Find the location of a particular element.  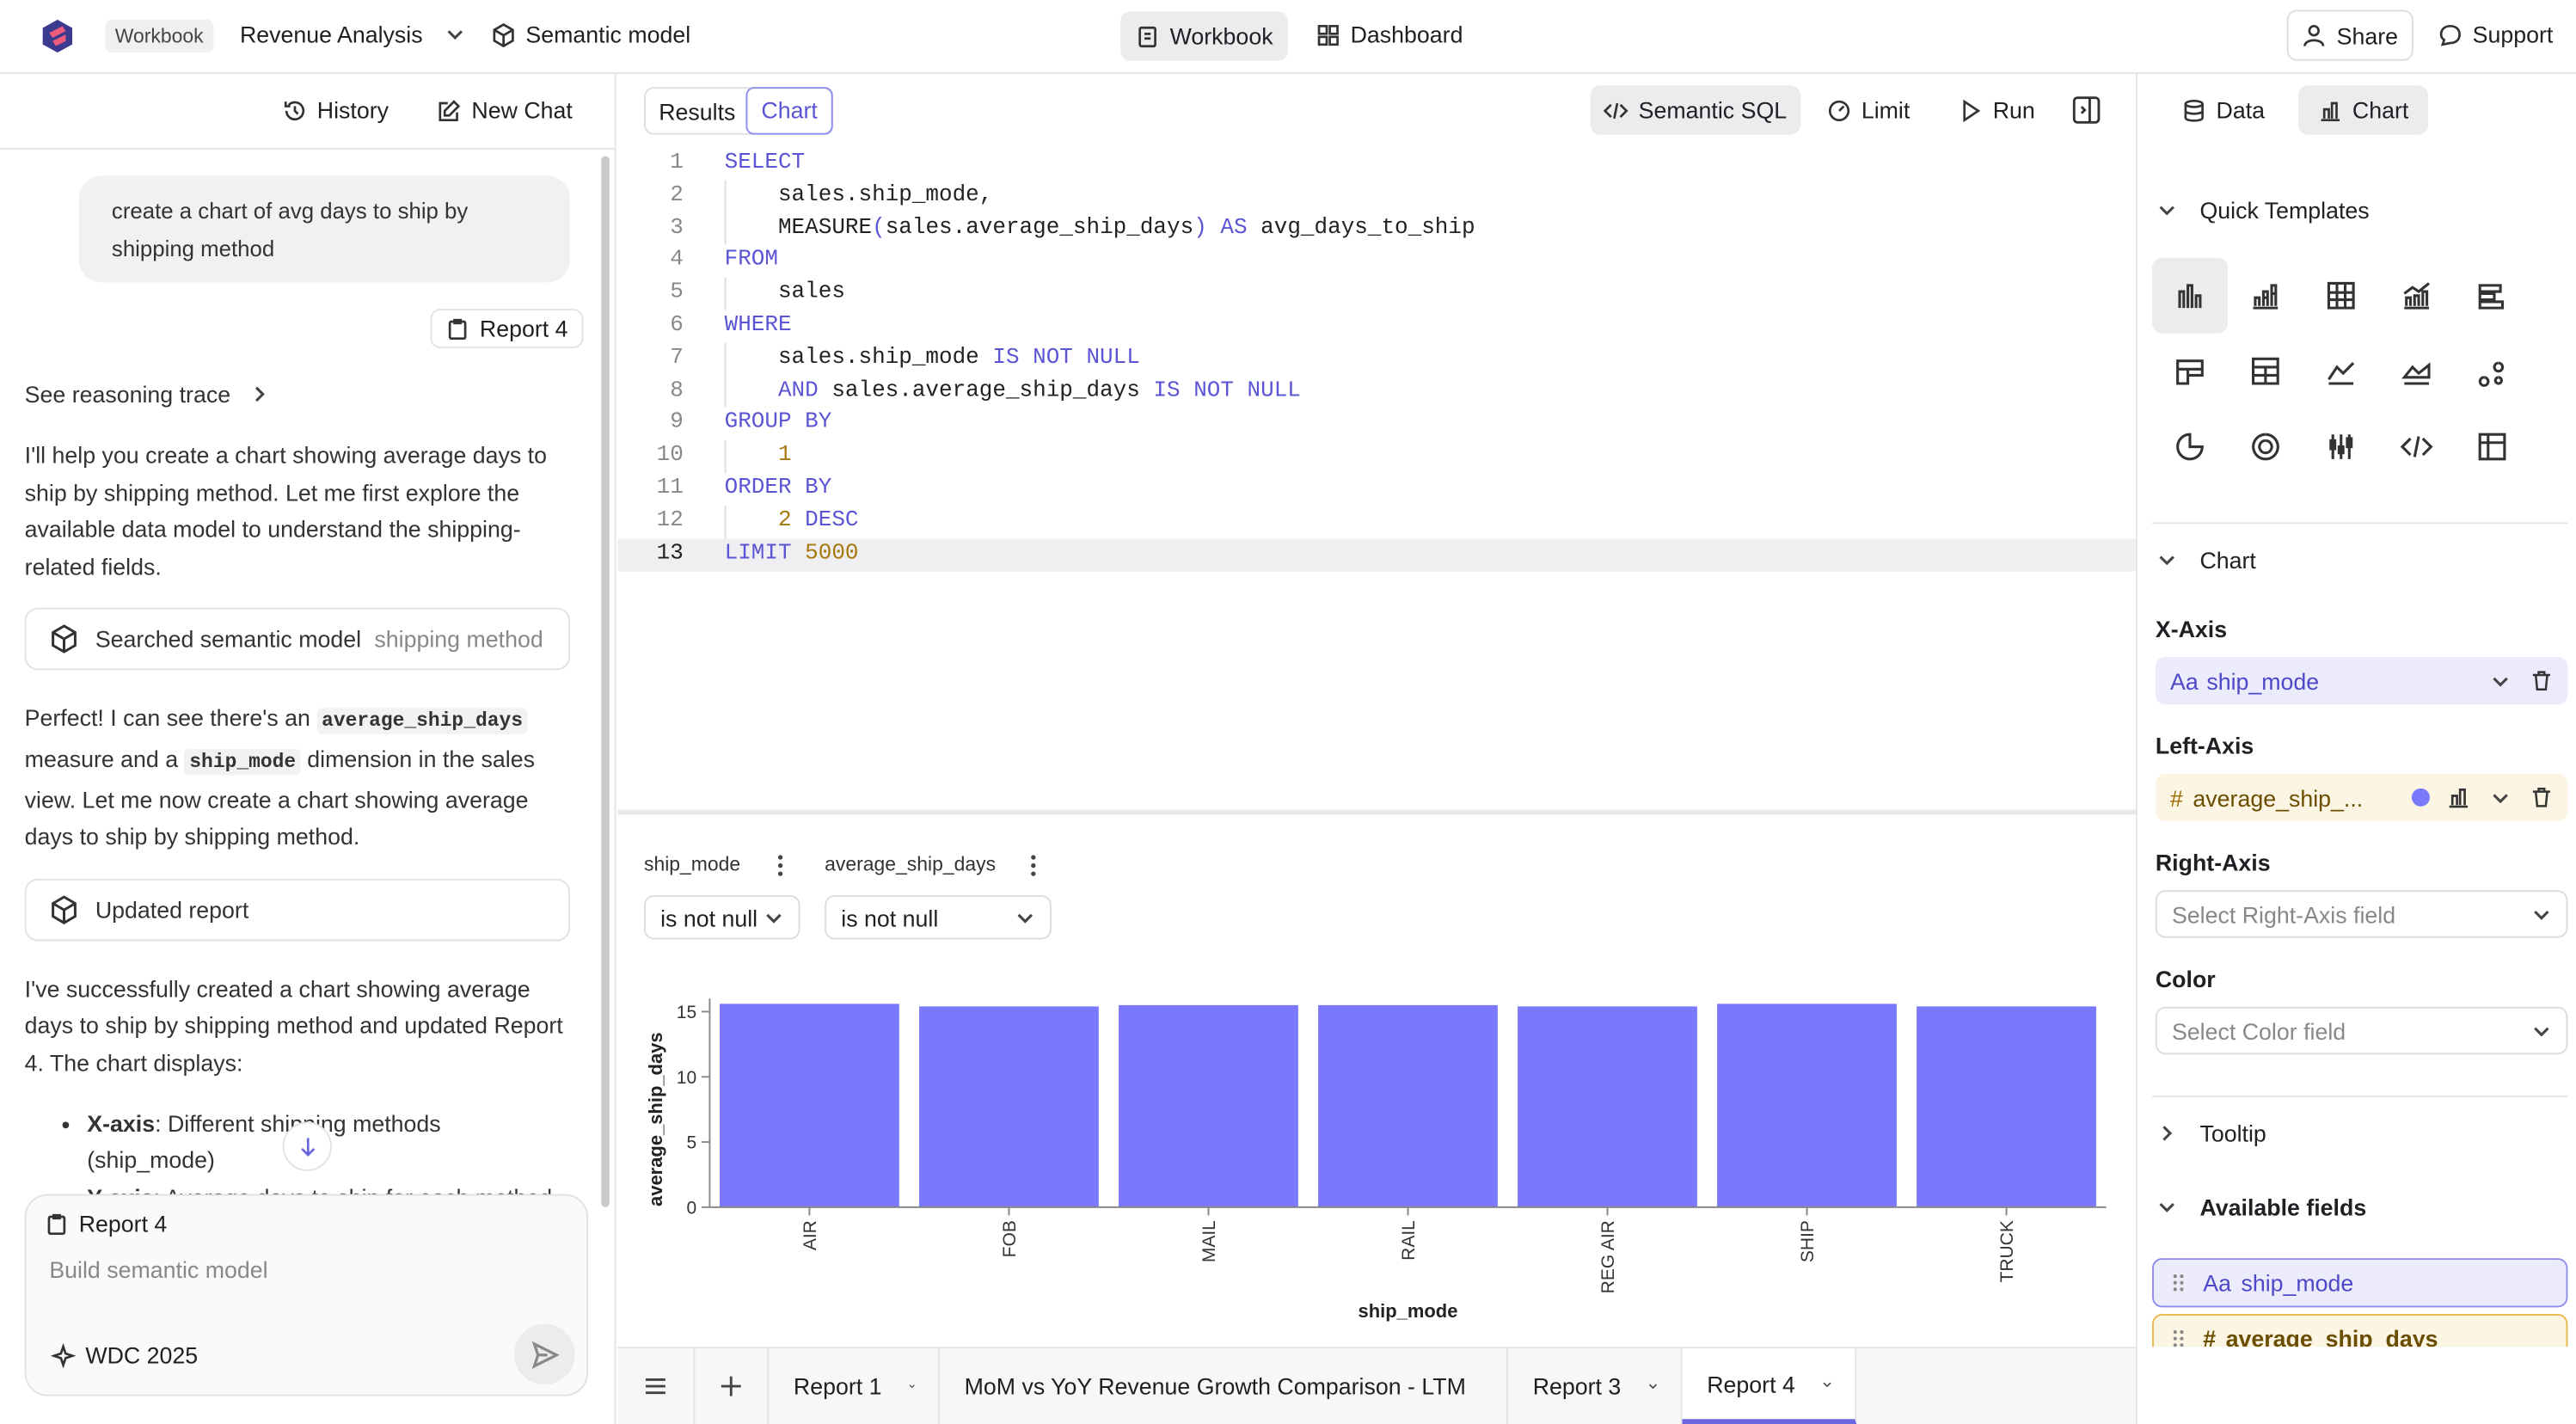

semantic-model-link: Semantic model is located at coordinates (590, 34).